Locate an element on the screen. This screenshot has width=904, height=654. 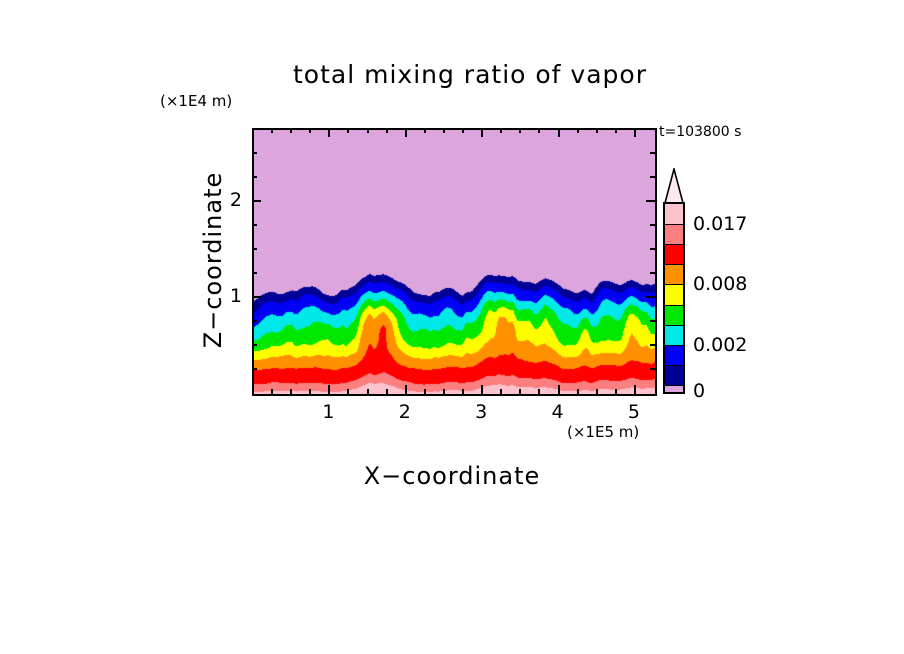
colorbar-bands is located at coordinates (674, 298).